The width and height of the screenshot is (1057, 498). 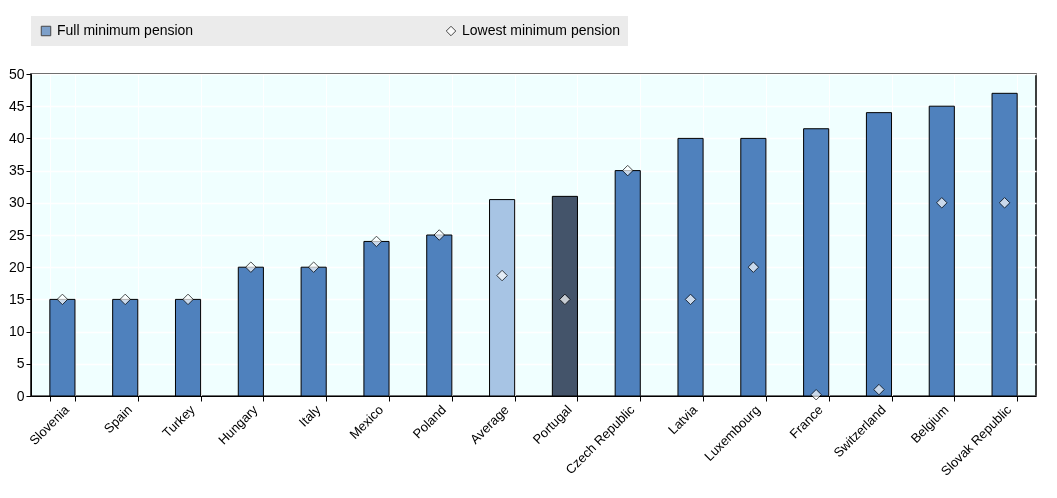 What do you see at coordinates (16, 202) in the screenshot?
I see `y-tick-label: 30` at bounding box center [16, 202].